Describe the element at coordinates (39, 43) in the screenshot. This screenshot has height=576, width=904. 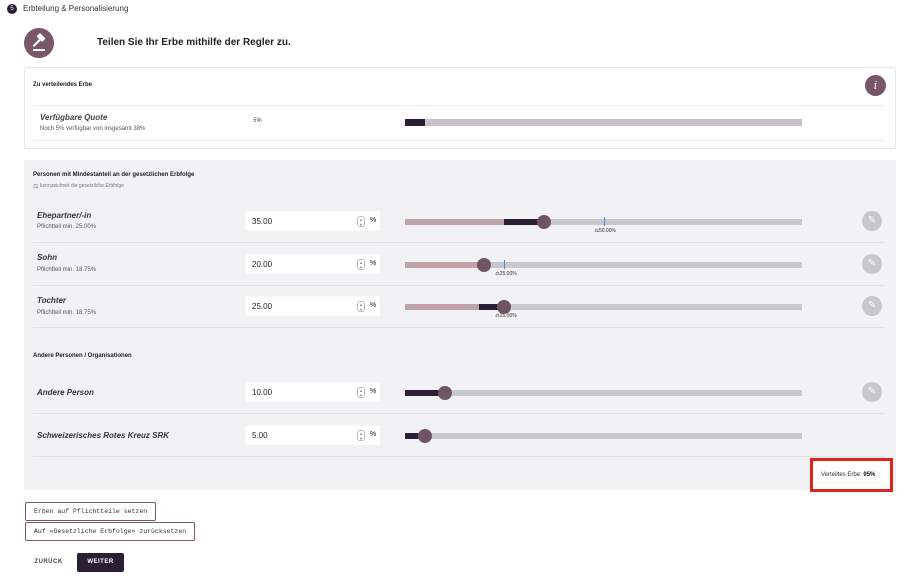
I see `gavel-icon` at that location.